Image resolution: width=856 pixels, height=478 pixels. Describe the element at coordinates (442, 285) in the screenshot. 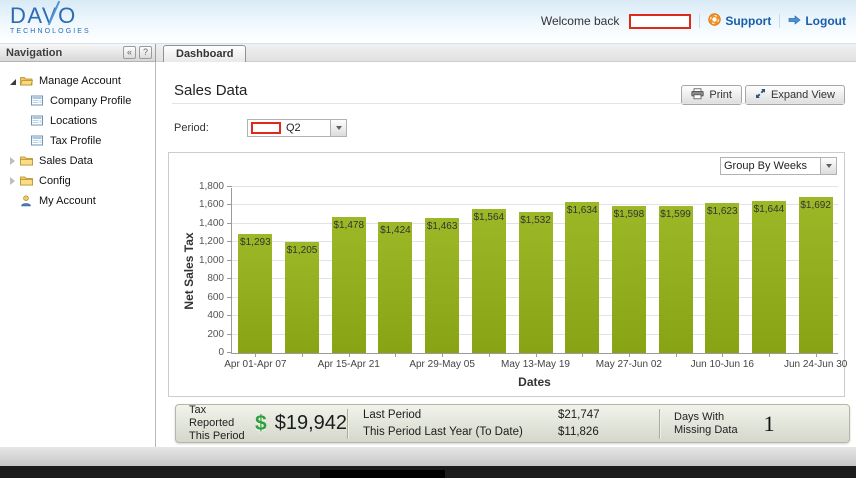

I see `chart-bar: $1,463` at that location.